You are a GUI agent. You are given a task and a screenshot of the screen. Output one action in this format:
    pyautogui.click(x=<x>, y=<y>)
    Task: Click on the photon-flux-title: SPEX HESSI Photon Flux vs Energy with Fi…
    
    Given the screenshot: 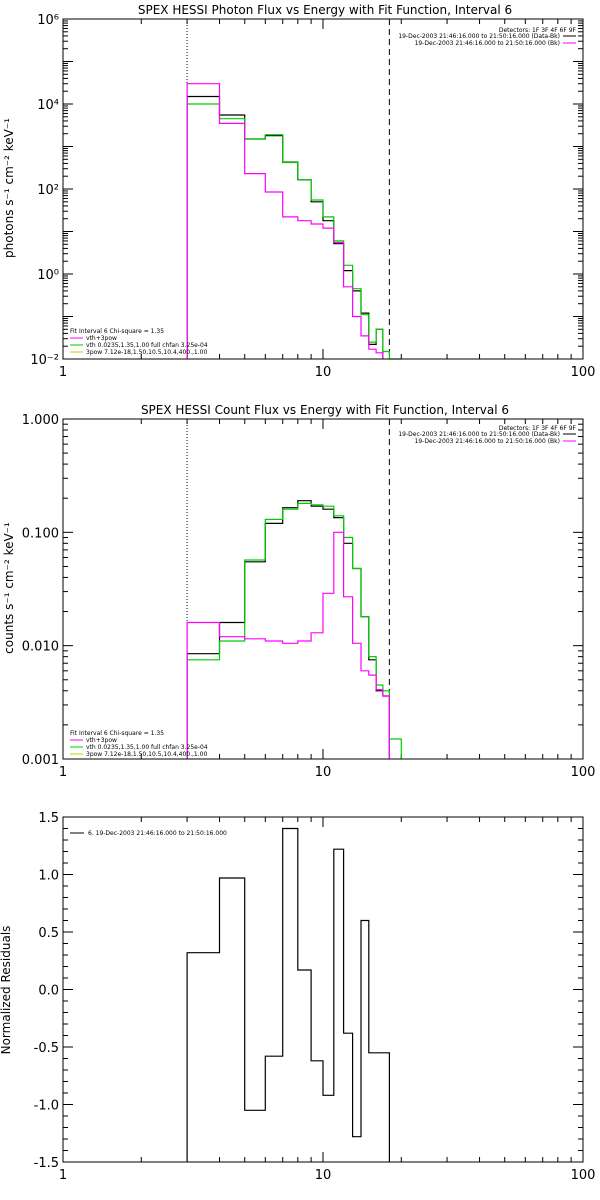 What is the action you would take?
    pyautogui.click(x=325, y=10)
    